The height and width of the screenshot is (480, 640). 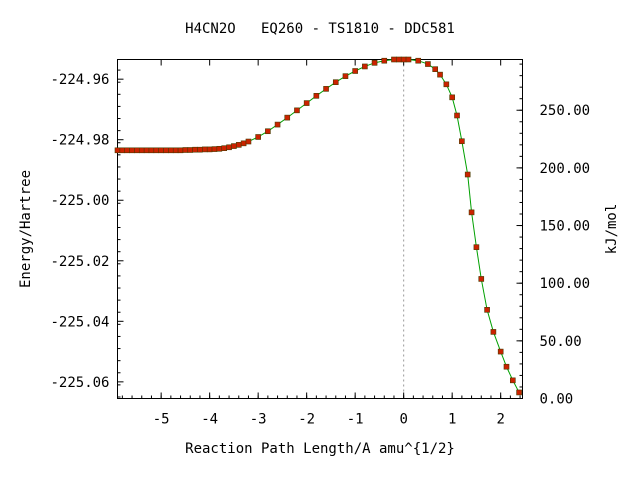 I want to click on x-tick-label: -5, so click(x=161, y=420).